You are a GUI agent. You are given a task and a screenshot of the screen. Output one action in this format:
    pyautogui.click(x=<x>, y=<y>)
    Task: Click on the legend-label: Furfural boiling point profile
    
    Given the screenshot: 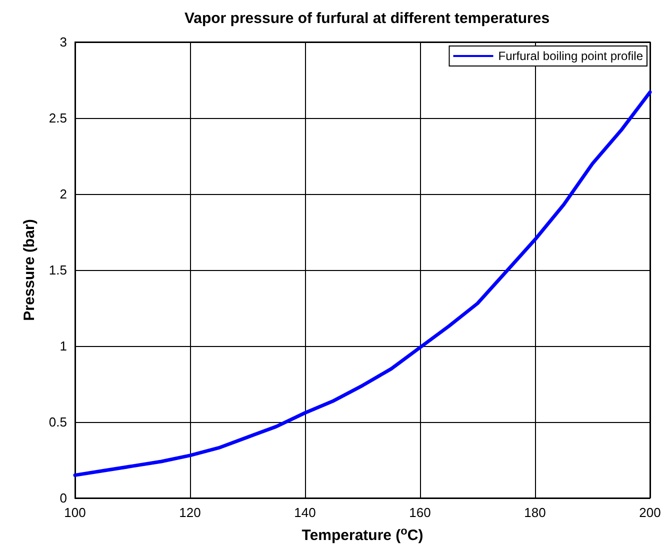 What is the action you would take?
    pyautogui.click(x=571, y=56)
    